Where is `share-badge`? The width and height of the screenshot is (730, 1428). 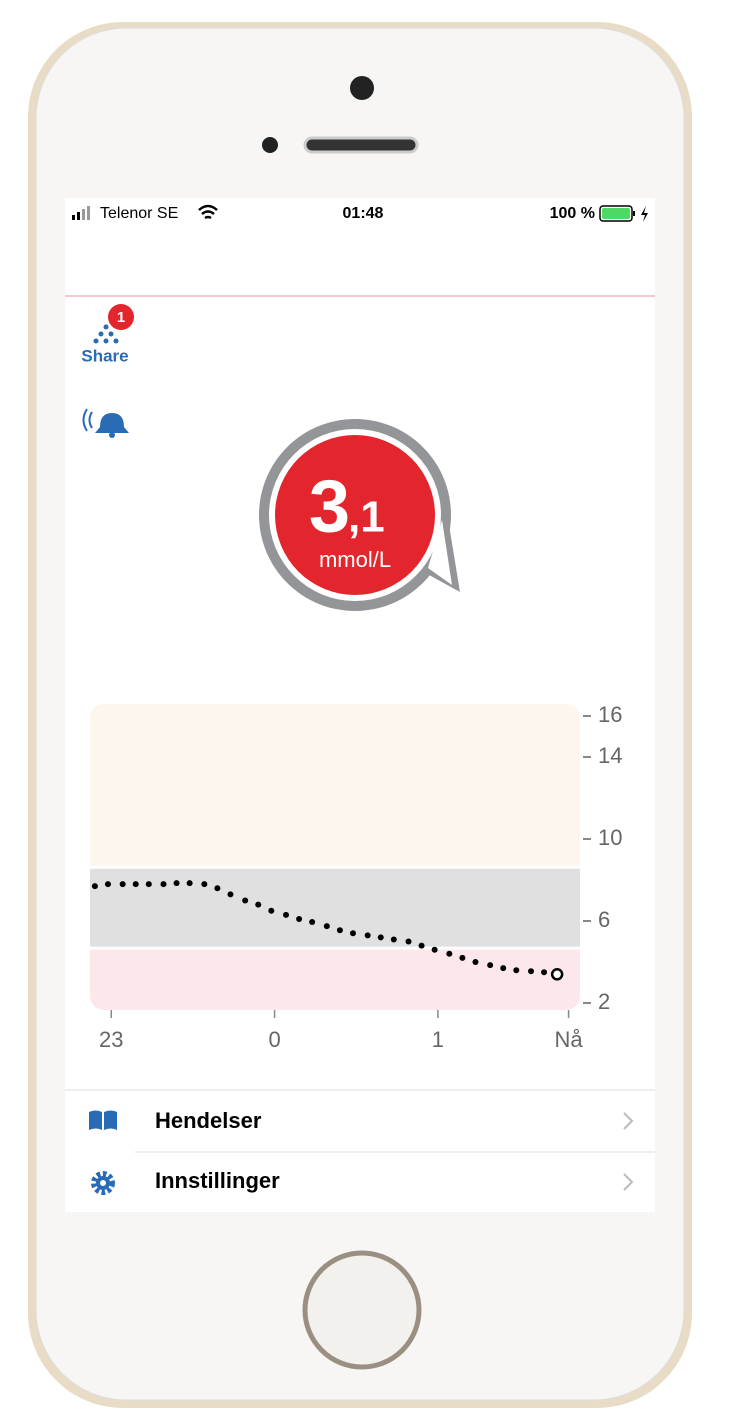
share-badge is located at coordinates (121, 317).